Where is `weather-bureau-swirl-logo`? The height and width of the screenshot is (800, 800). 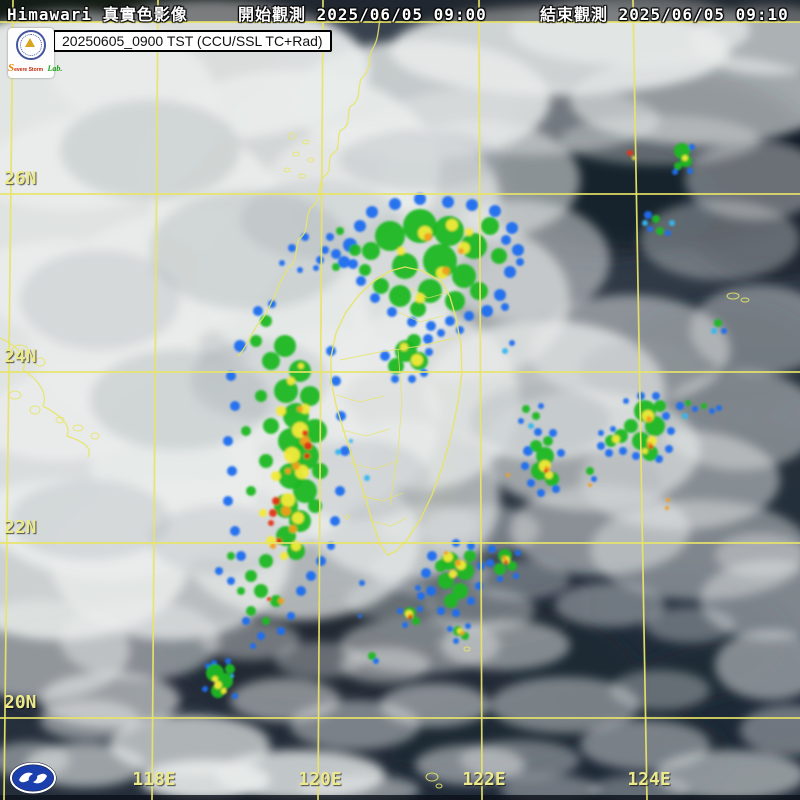 weather-bureau-swirl-logo is located at coordinates (33, 778).